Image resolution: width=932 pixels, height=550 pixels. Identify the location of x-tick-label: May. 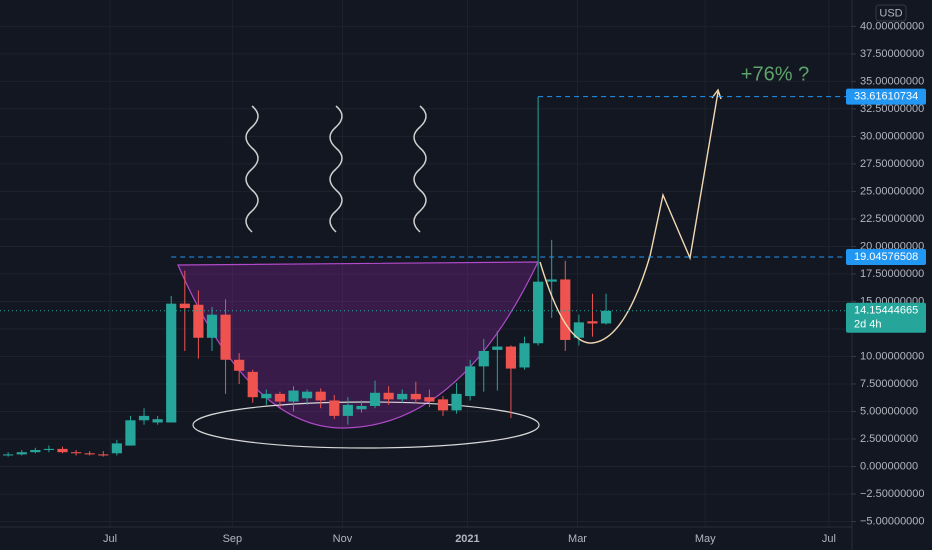
(705, 539).